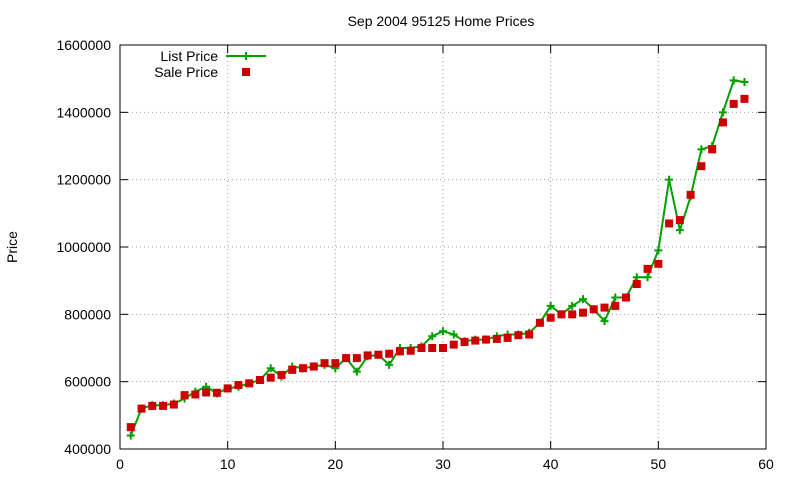  I want to click on y-tick-label: 400000, so click(87, 449).